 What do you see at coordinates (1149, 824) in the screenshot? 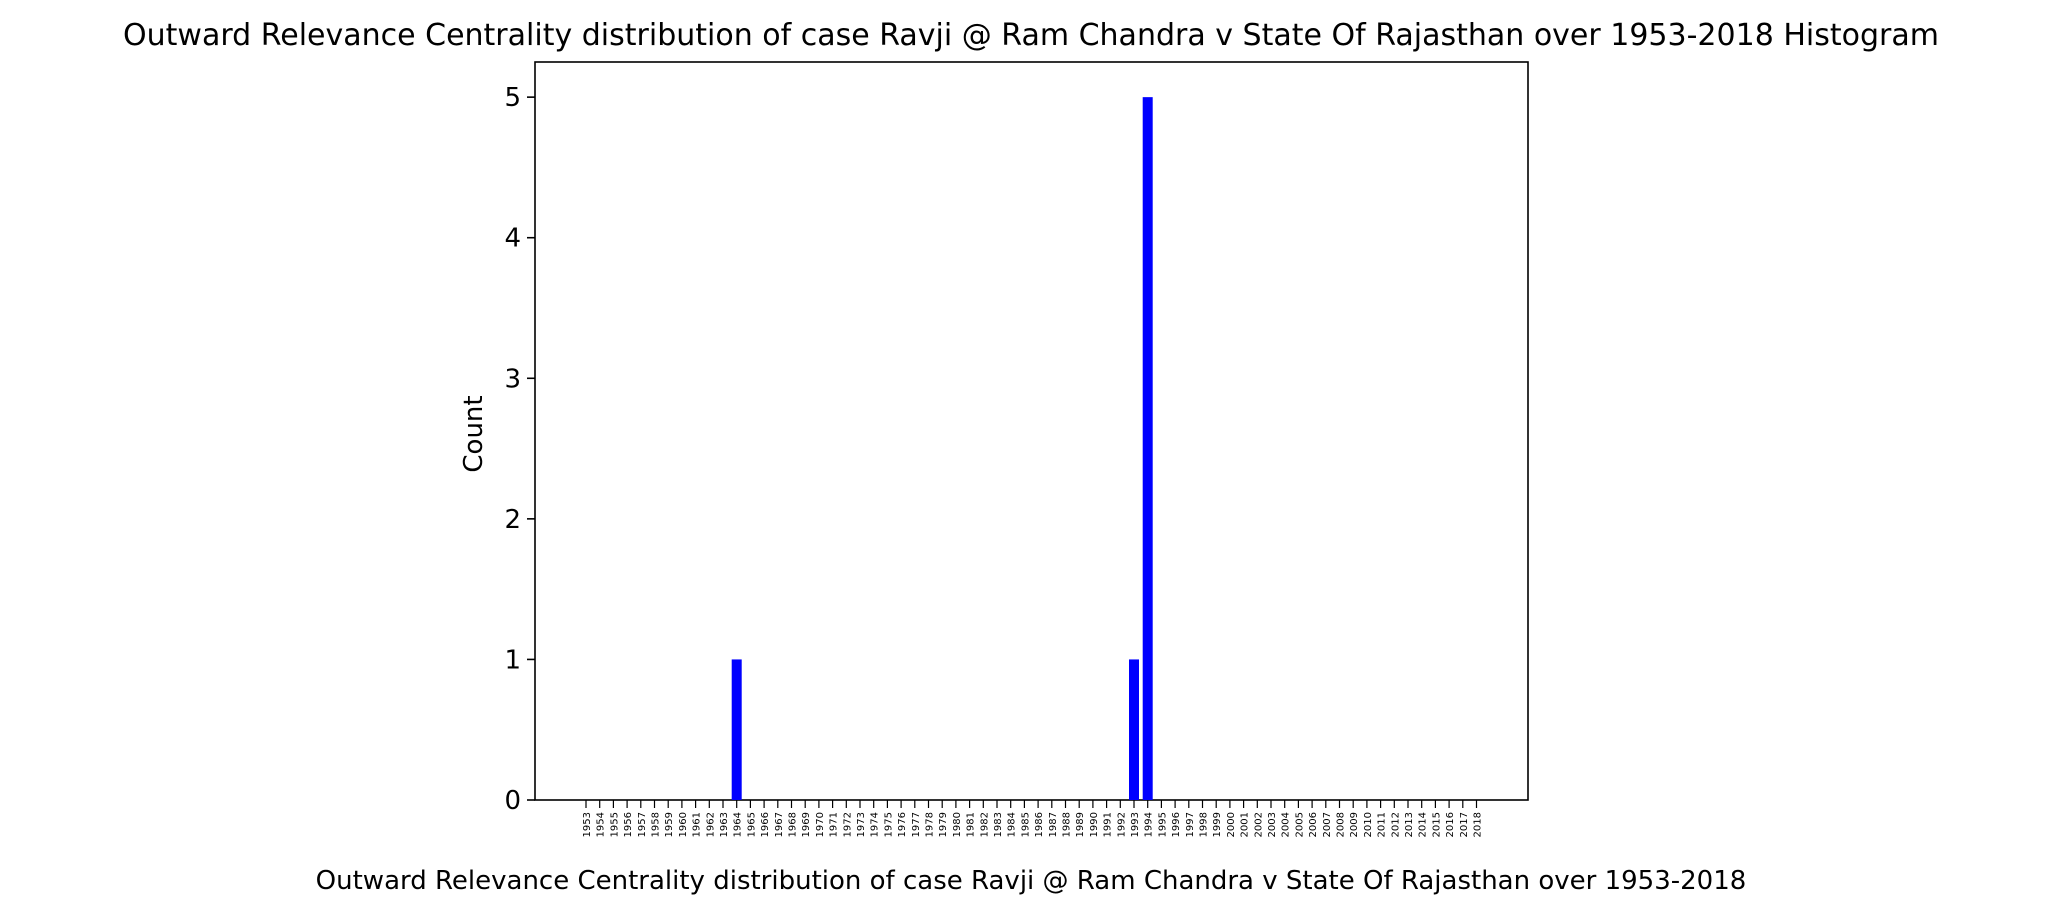
I see `x-tick-label-1994: 1994` at bounding box center [1149, 824].